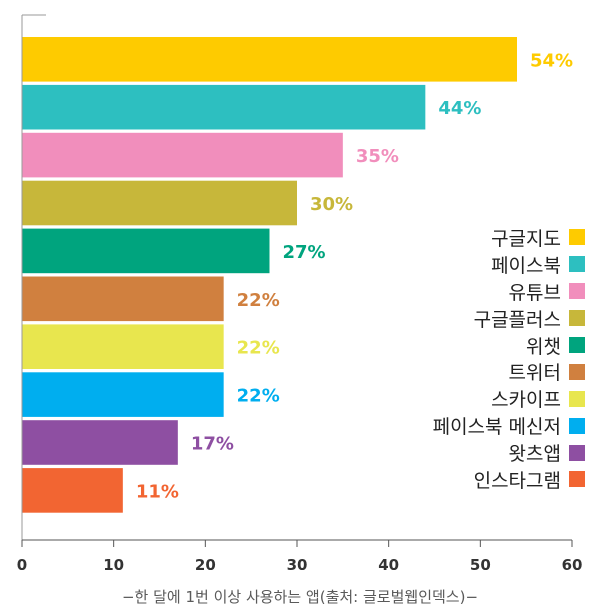 This screenshot has height=614, width=600. What do you see at coordinates (297, 565) in the screenshot?
I see `x-tick-label: 30` at bounding box center [297, 565].